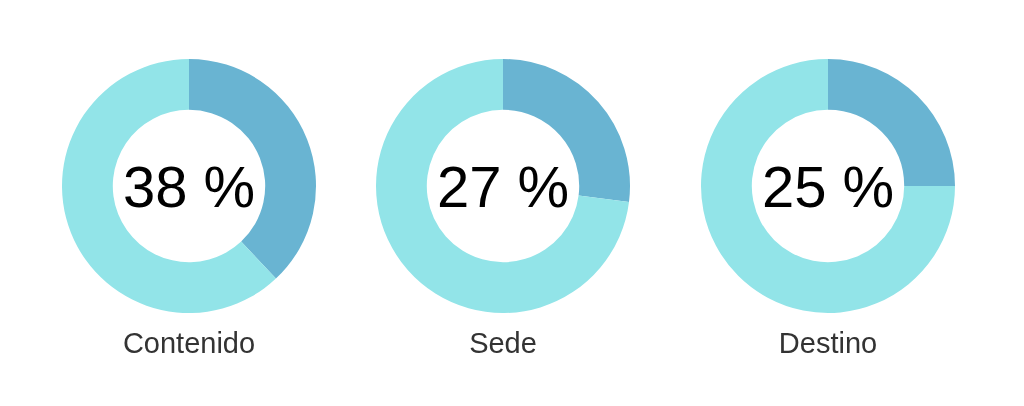 The width and height of the screenshot is (1024, 406). Describe the element at coordinates (189, 343) in the screenshot. I see `text: Contenido` at that location.